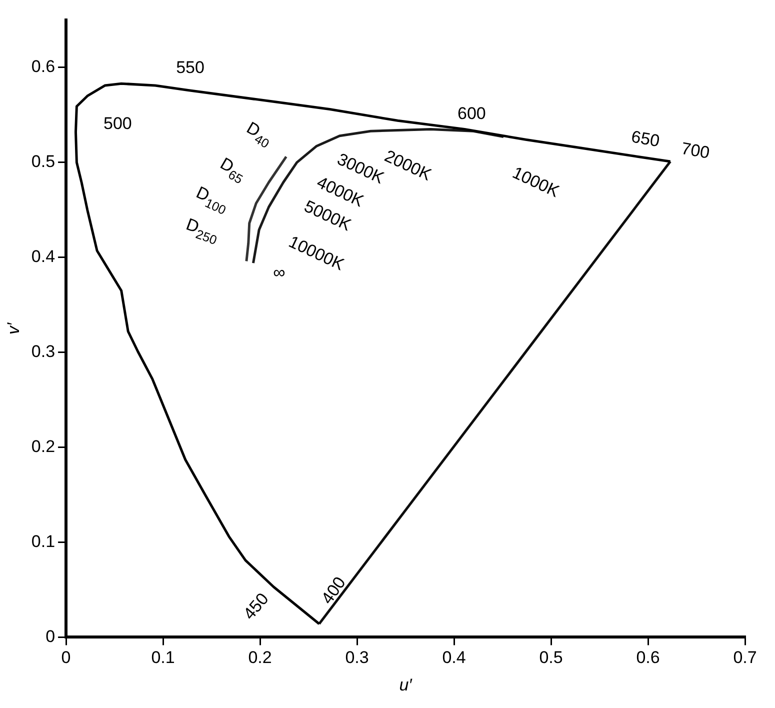 This screenshot has width=775, height=708. Describe the element at coordinates (406, 685) in the screenshot. I see `x-axis-title: u′` at that location.